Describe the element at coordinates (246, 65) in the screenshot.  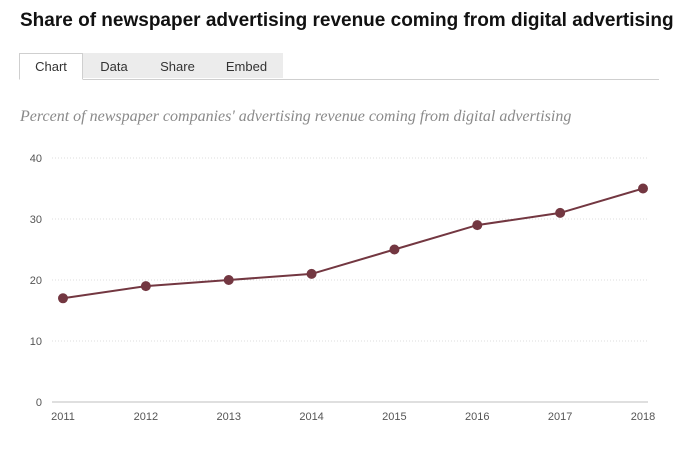
I see `tab-embed: Embed` at that location.